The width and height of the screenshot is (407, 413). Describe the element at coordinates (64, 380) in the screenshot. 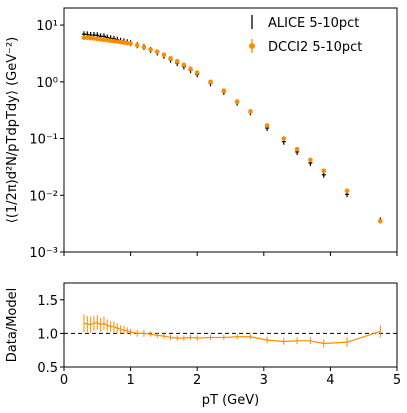

I see `x-tick-label: 0` at that location.